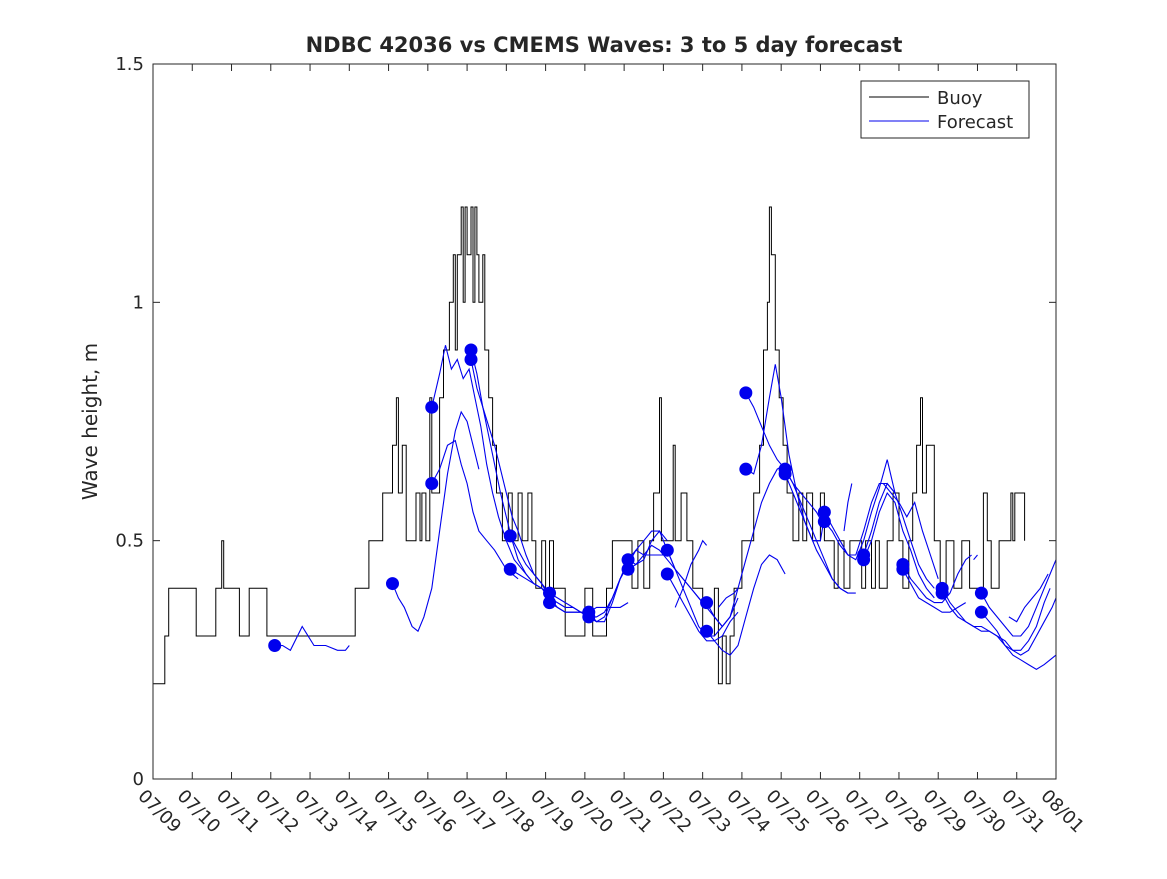  I want to click on y-tick-label-2: 1, so click(138, 302).